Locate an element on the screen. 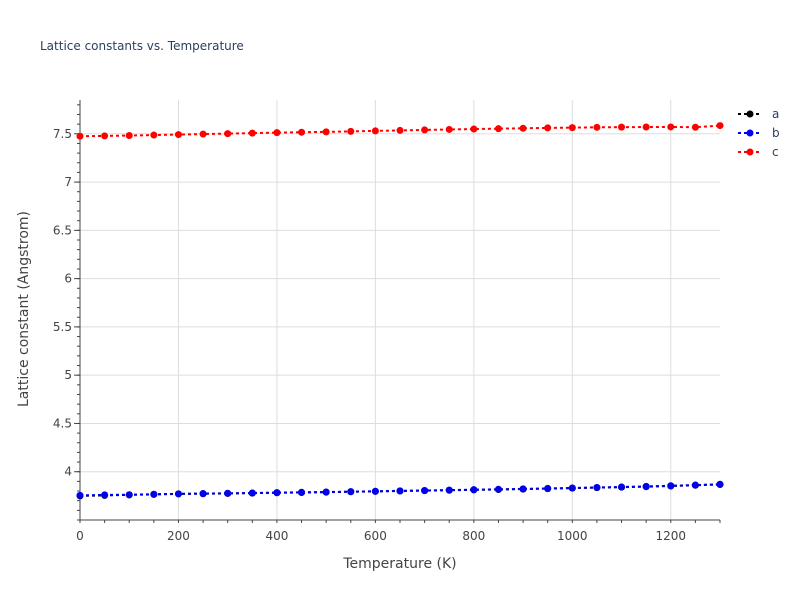 The width and height of the screenshot is (800, 600). y-tick-label: 7.5 is located at coordinates (62, 134).